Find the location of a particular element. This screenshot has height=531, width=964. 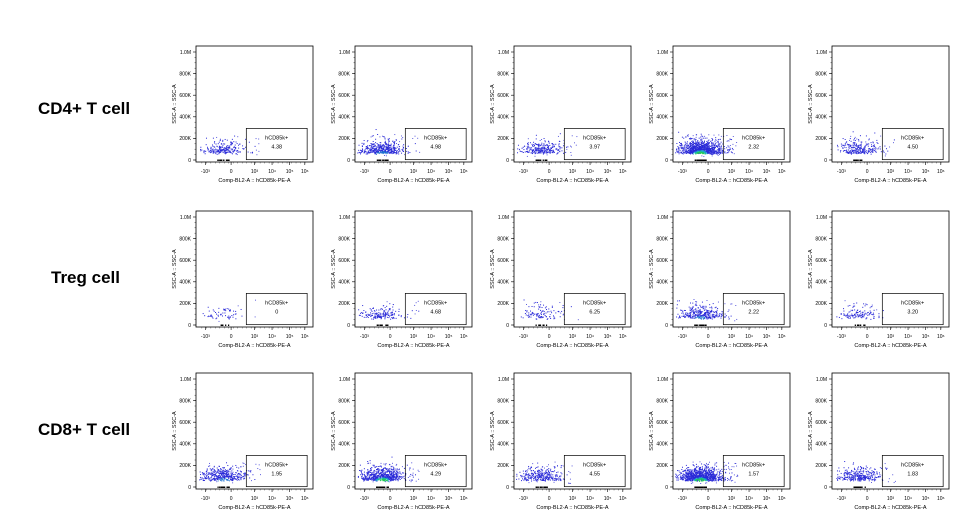

y-tick-label: 200K is located at coordinates (821, 139).